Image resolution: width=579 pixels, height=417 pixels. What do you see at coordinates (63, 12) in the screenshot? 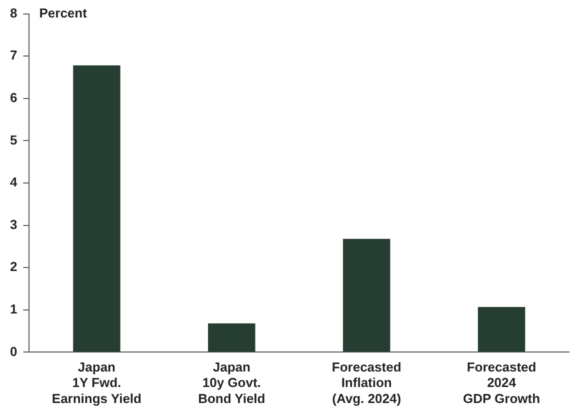
I see `y-axis-title: Percent` at bounding box center [63, 12].